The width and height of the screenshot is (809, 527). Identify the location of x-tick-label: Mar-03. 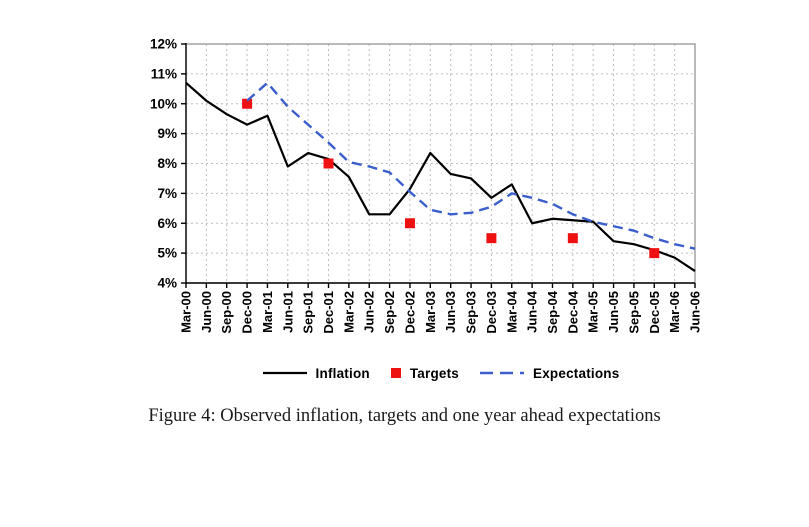
(430, 312).